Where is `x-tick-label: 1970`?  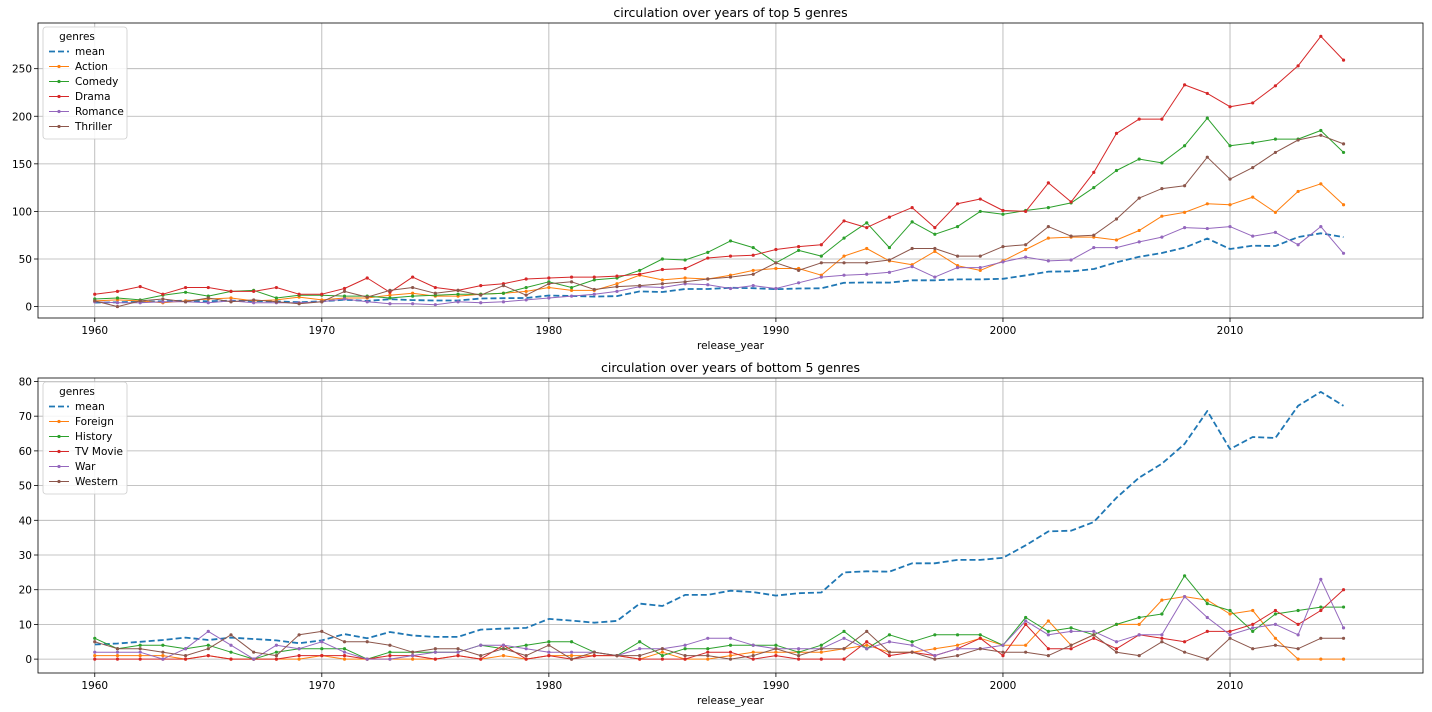 x-tick-label: 1970 is located at coordinates (321, 686).